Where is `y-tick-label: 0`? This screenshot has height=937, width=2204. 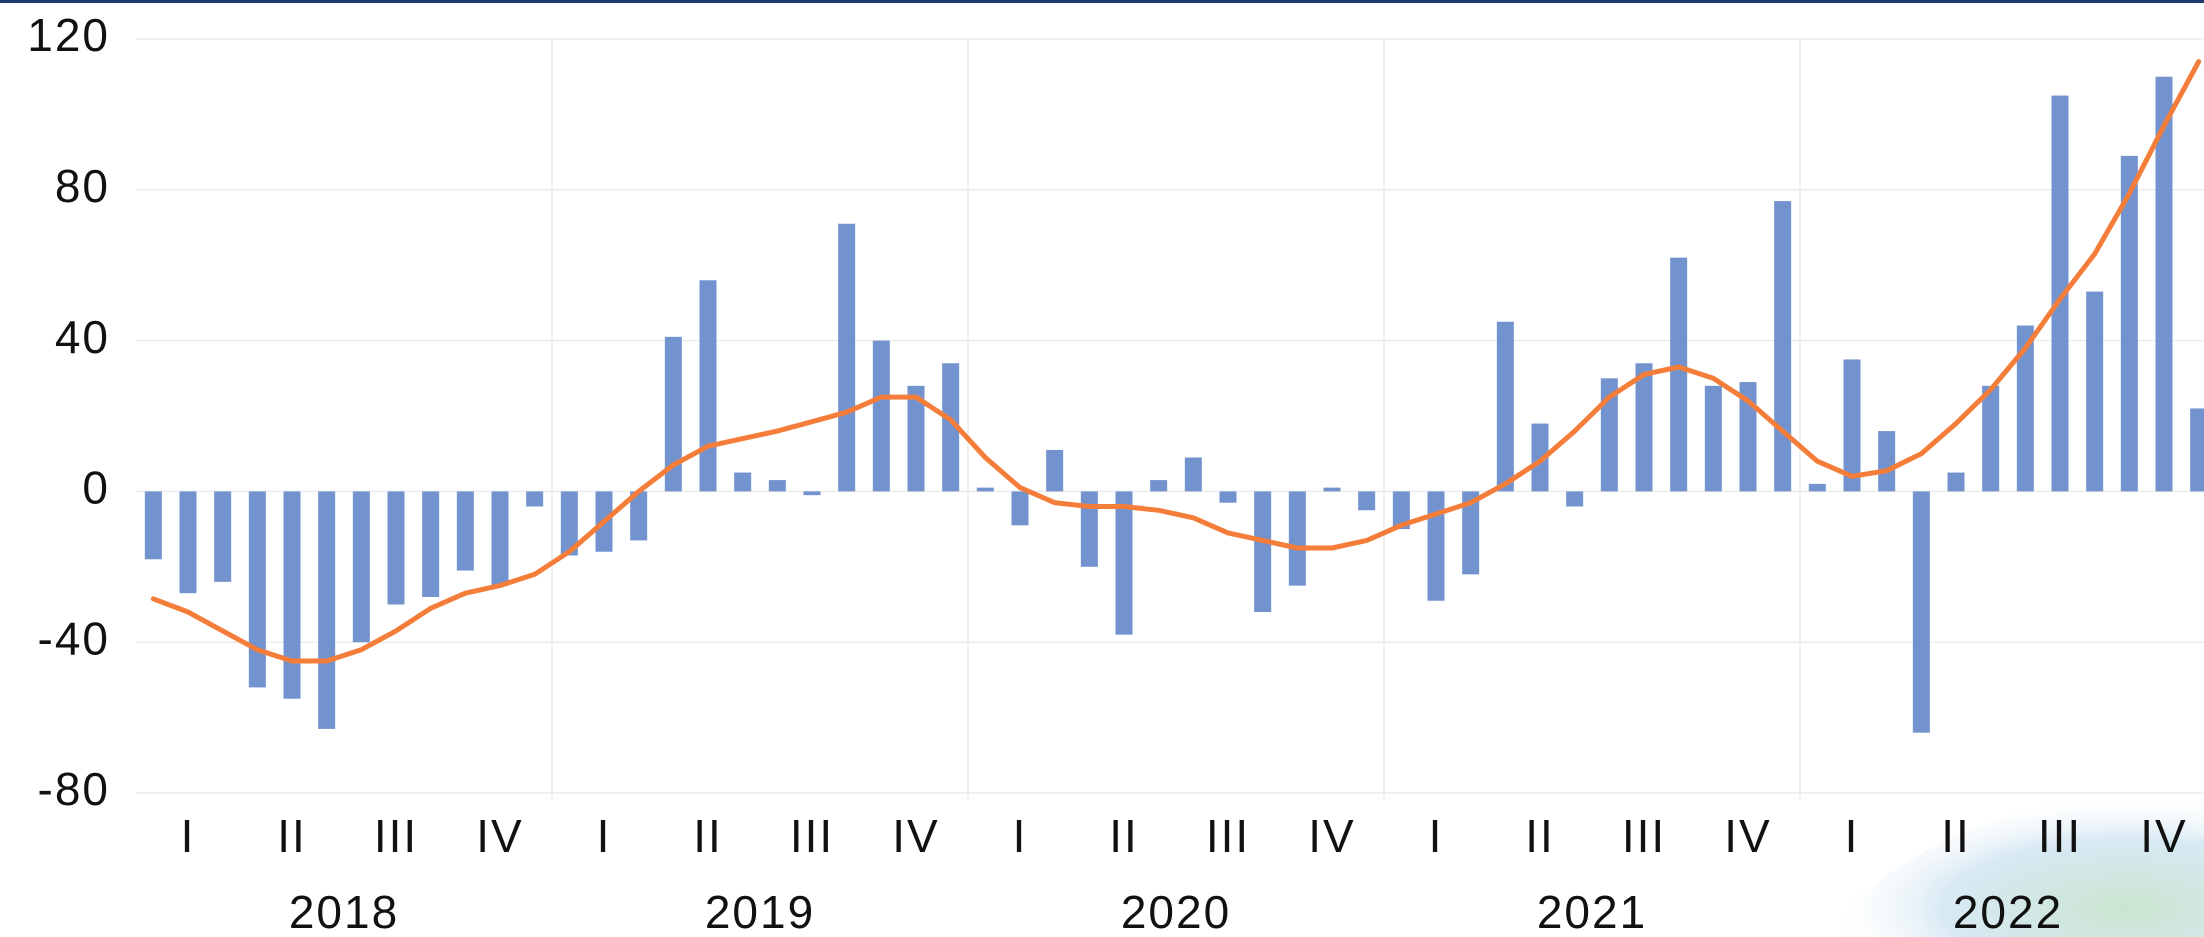 y-tick-label: 0 is located at coordinates (96, 488).